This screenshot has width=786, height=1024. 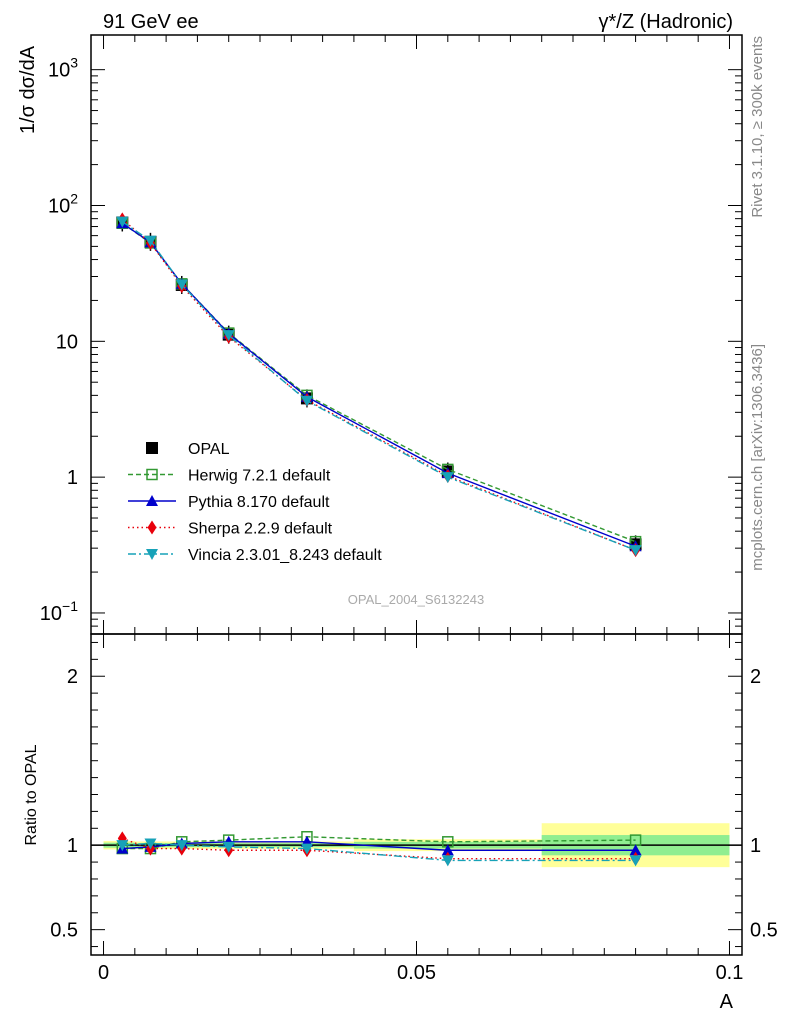 I want to click on y-tick-label: 10³, so click(x=63, y=68).